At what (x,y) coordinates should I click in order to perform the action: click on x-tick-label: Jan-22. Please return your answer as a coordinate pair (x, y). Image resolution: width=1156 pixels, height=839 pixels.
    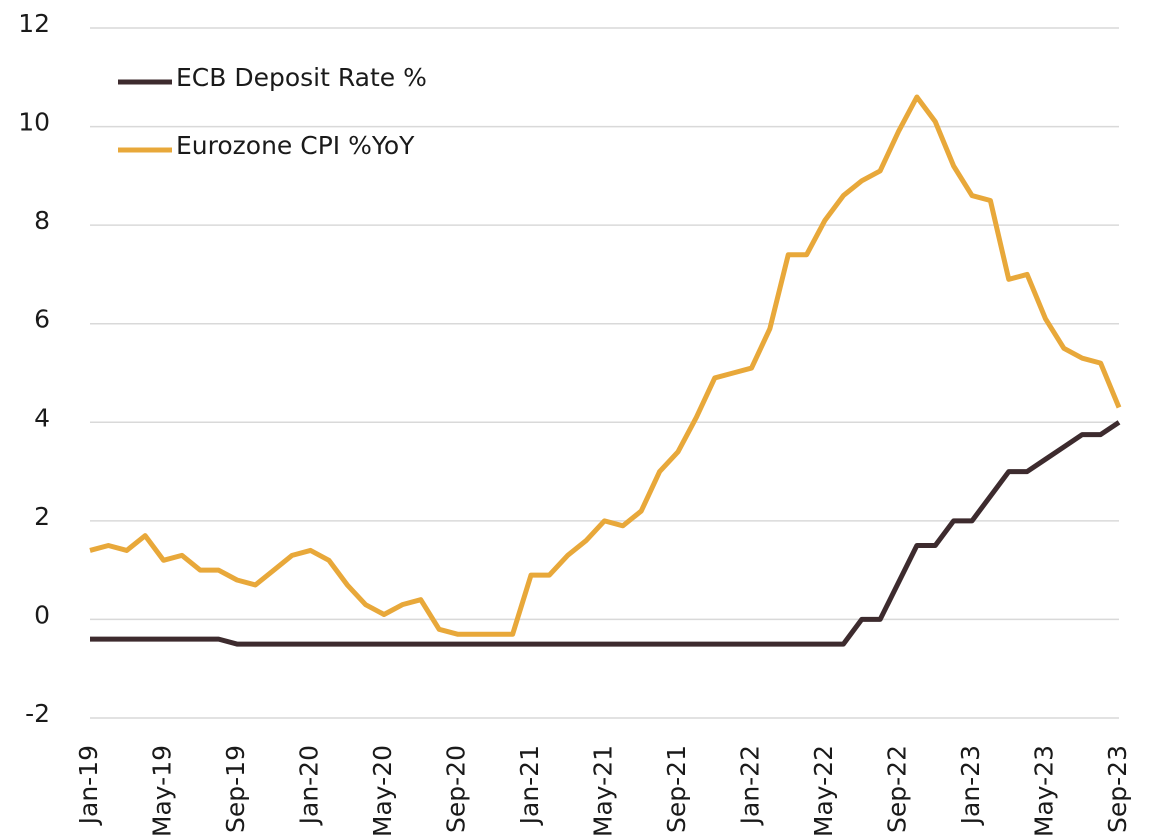
    Looking at the image, I should click on (750, 785).